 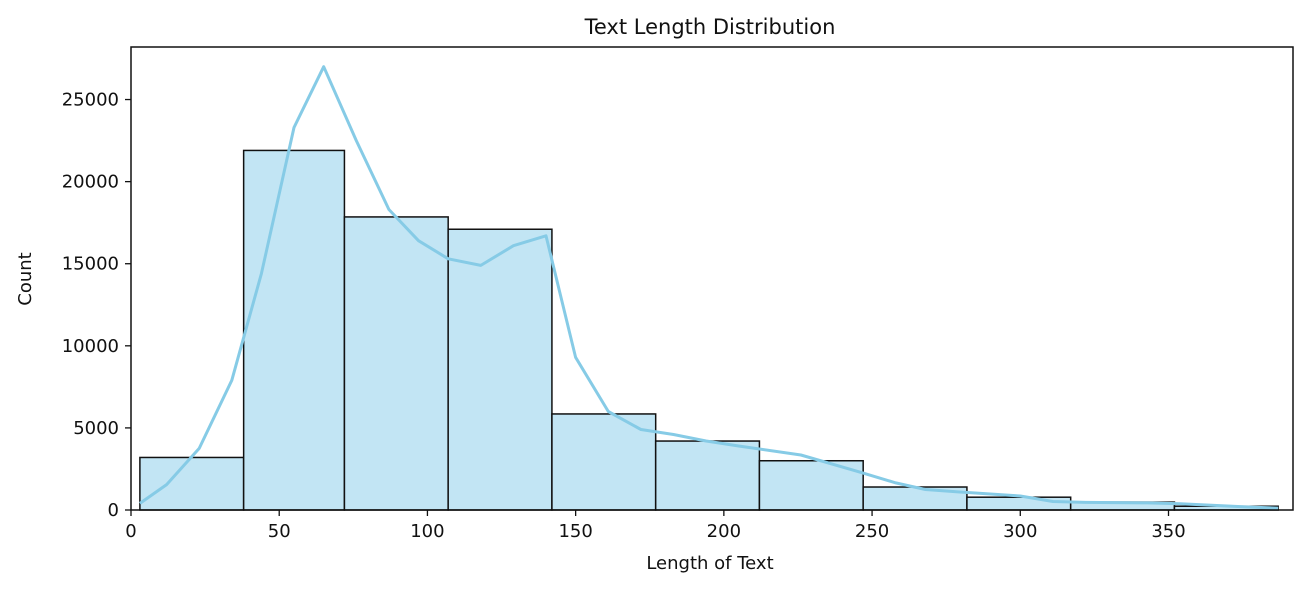 What do you see at coordinates (1020, 531) in the screenshot?
I see `x-tick-label: 300` at bounding box center [1020, 531].